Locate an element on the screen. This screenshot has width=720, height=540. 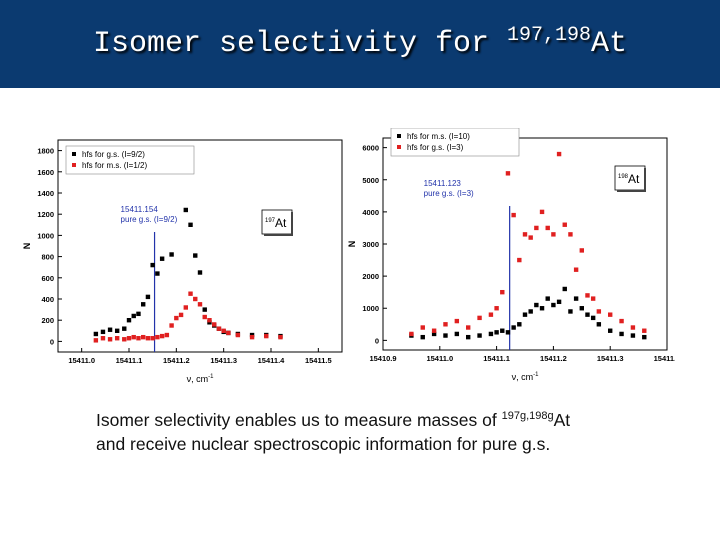
title-text: Isomer selectivity for is located at coordinates (300, 44).